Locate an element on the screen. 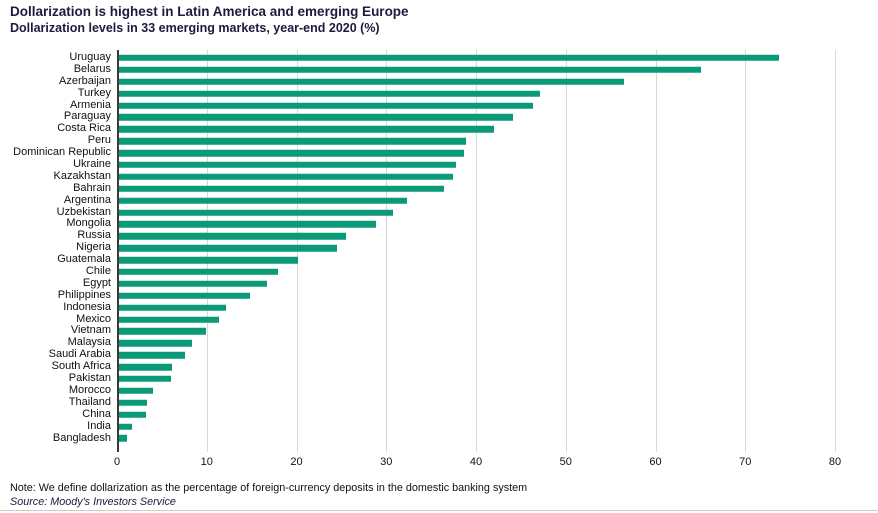 The image size is (878, 513). bar-row: Russia is located at coordinates (439, 235).